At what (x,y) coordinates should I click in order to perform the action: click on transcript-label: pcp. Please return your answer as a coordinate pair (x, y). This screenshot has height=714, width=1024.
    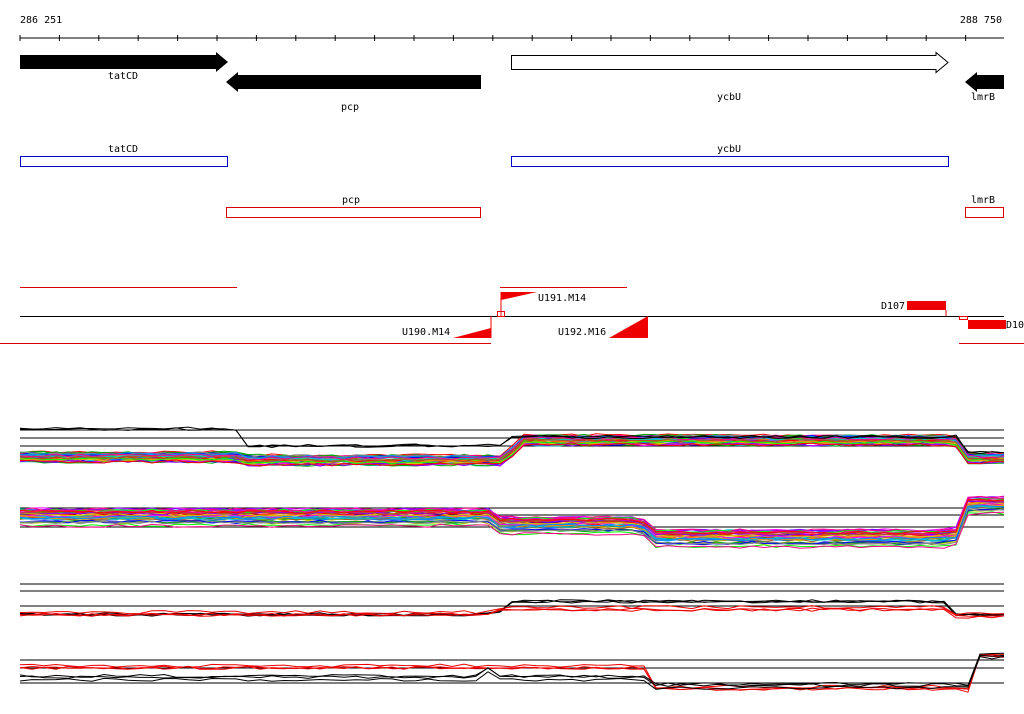
    Looking at the image, I should click on (351, 200).